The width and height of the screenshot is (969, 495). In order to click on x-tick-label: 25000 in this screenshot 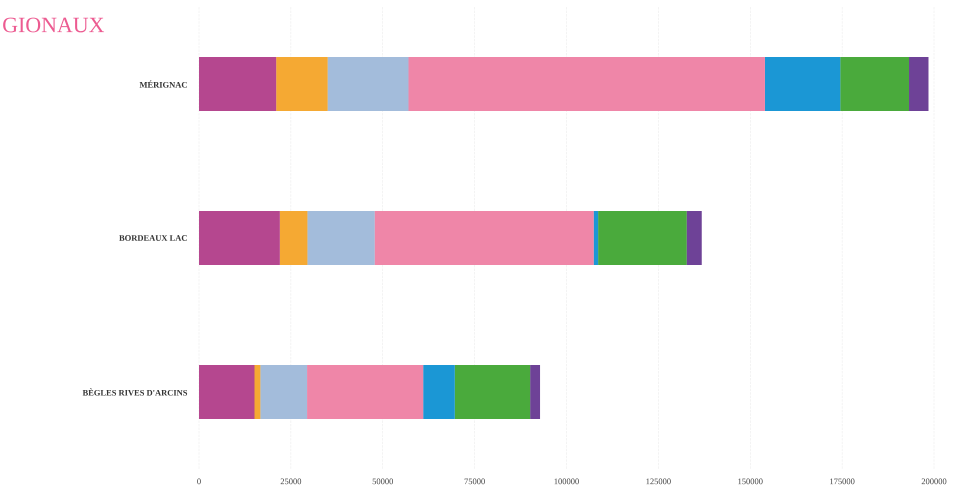, I will do `click(291, 481)`.